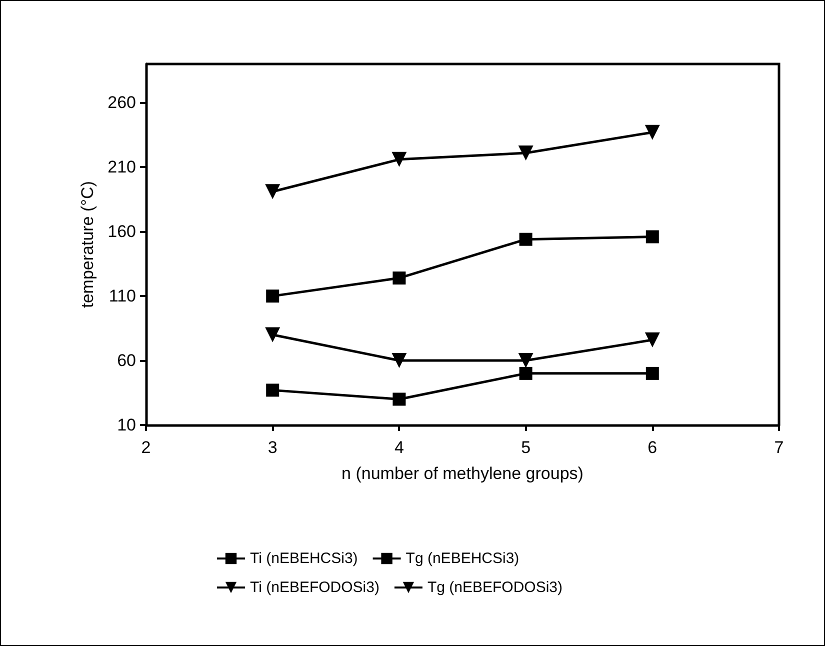 Image resolution: width=825 pixels, height=646 pixels. What do you see at coordinates (87, 244) in the screenshot?
I see `y-axis-title: temperature (°C)` at bounding box center [87, 244].